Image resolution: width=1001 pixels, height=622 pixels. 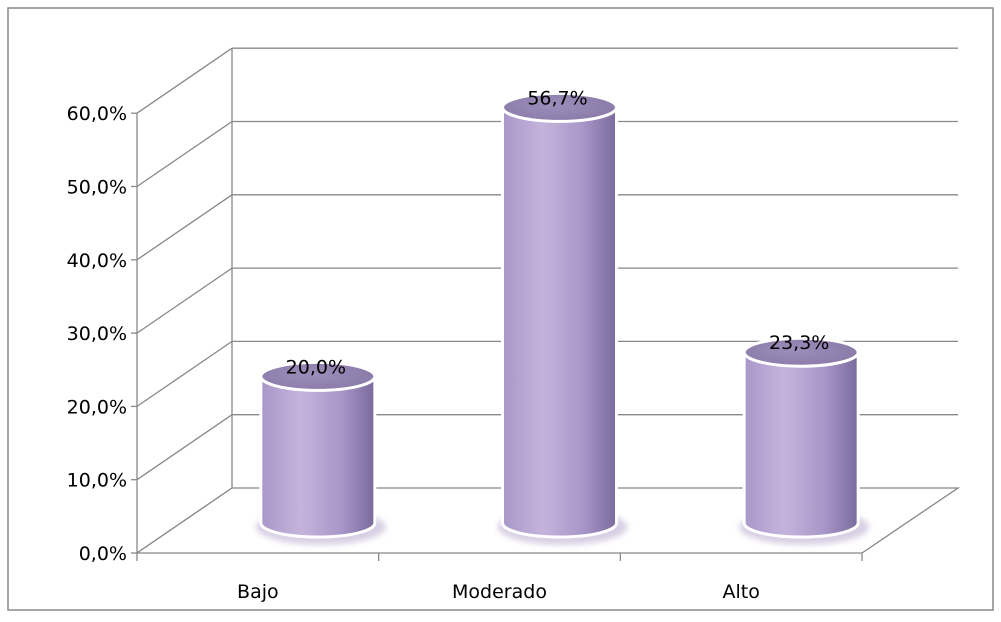 I want to click on bar-bajo, so click(x=320, y=452).